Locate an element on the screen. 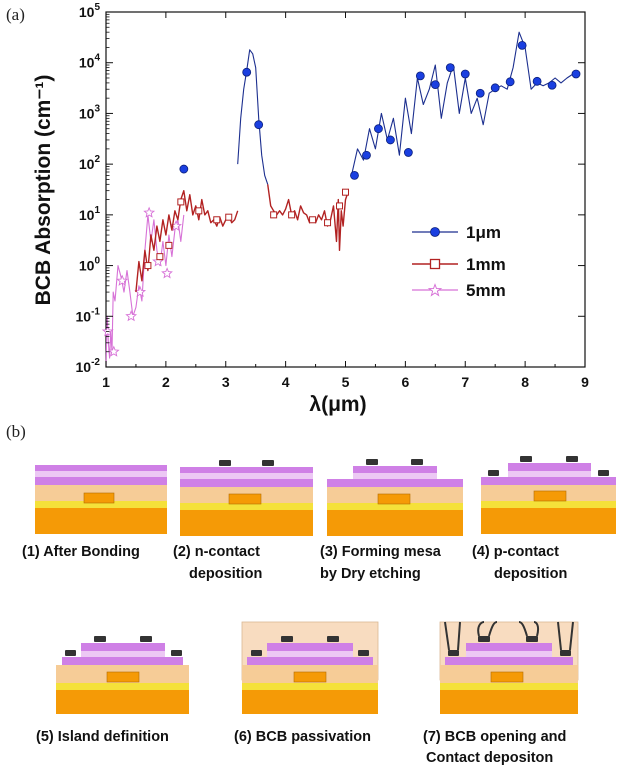 The image size is (618, 770). step-2-label-line1: (2) n-contact is located at coordinates (216, 552).